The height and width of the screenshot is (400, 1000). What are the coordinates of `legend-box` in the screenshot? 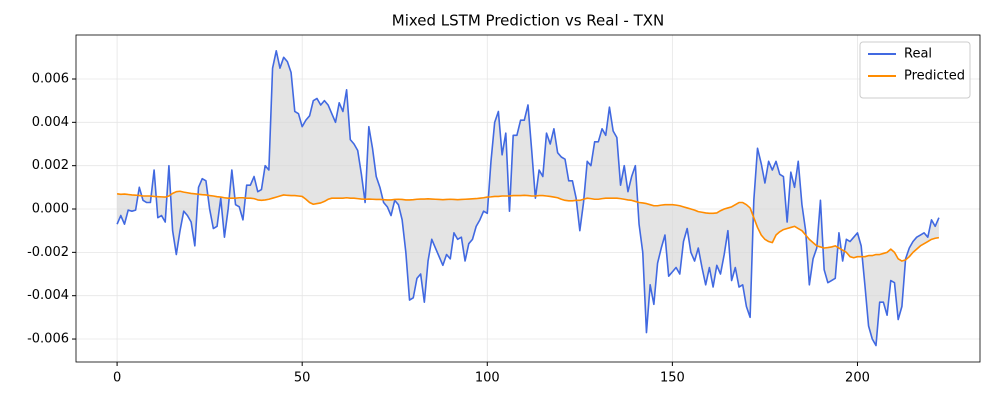 It's located at (915, 70).